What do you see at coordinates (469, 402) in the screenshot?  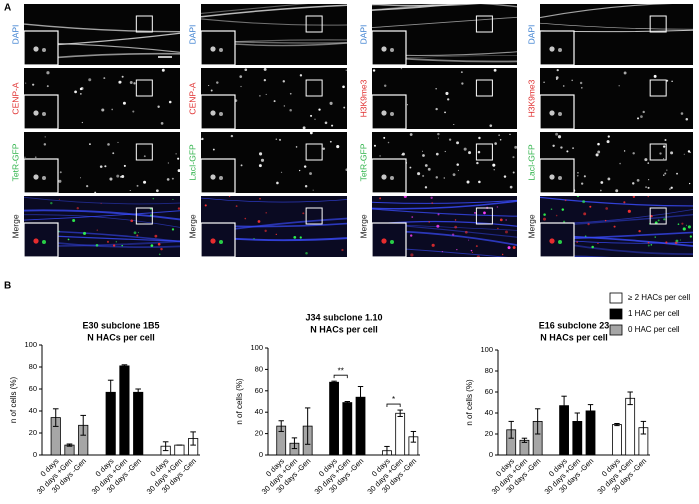 I see `y-axis-label: n of cells (%)` at bounding box center [469, 402].